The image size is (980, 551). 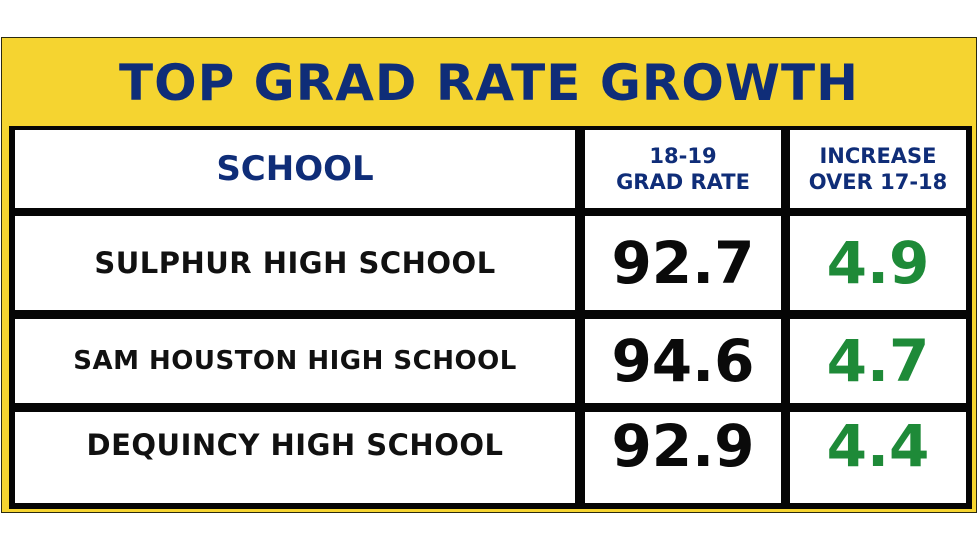 I want to click on graphic-title: TOP GRAD RATE GROWTH, so click(x=489, y=83).